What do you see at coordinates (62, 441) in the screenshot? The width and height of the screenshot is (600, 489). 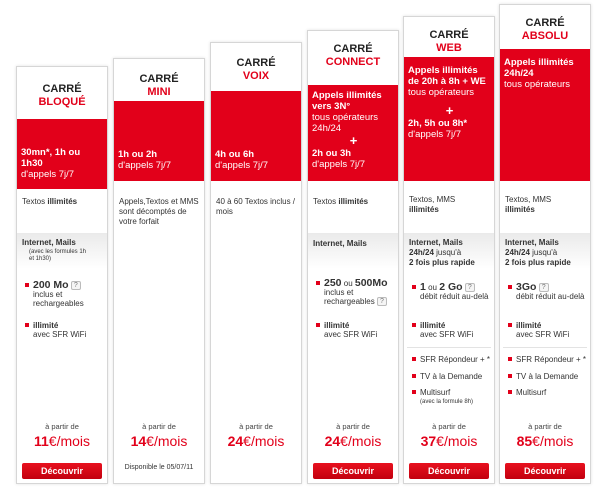 I see `price: 11€/mois` at bounding box center [62, 441].